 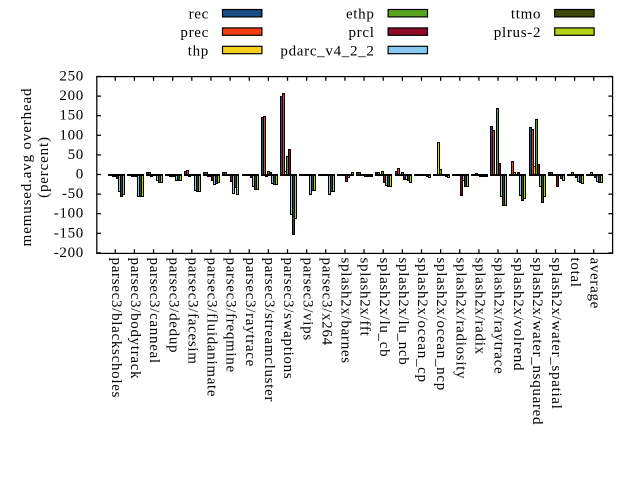 I want to click on svg-text: -50, so click(x=73, y=194).